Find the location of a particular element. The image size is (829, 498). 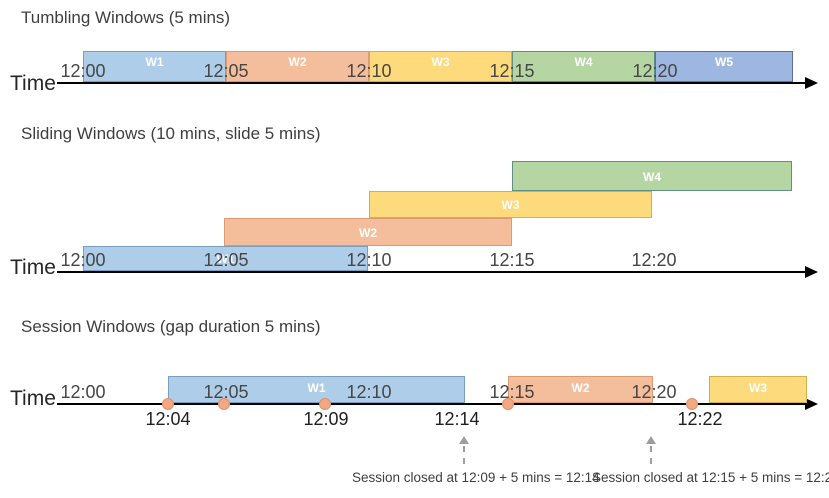

event-time-label: 12:22 is located at coordinates (700, 419).